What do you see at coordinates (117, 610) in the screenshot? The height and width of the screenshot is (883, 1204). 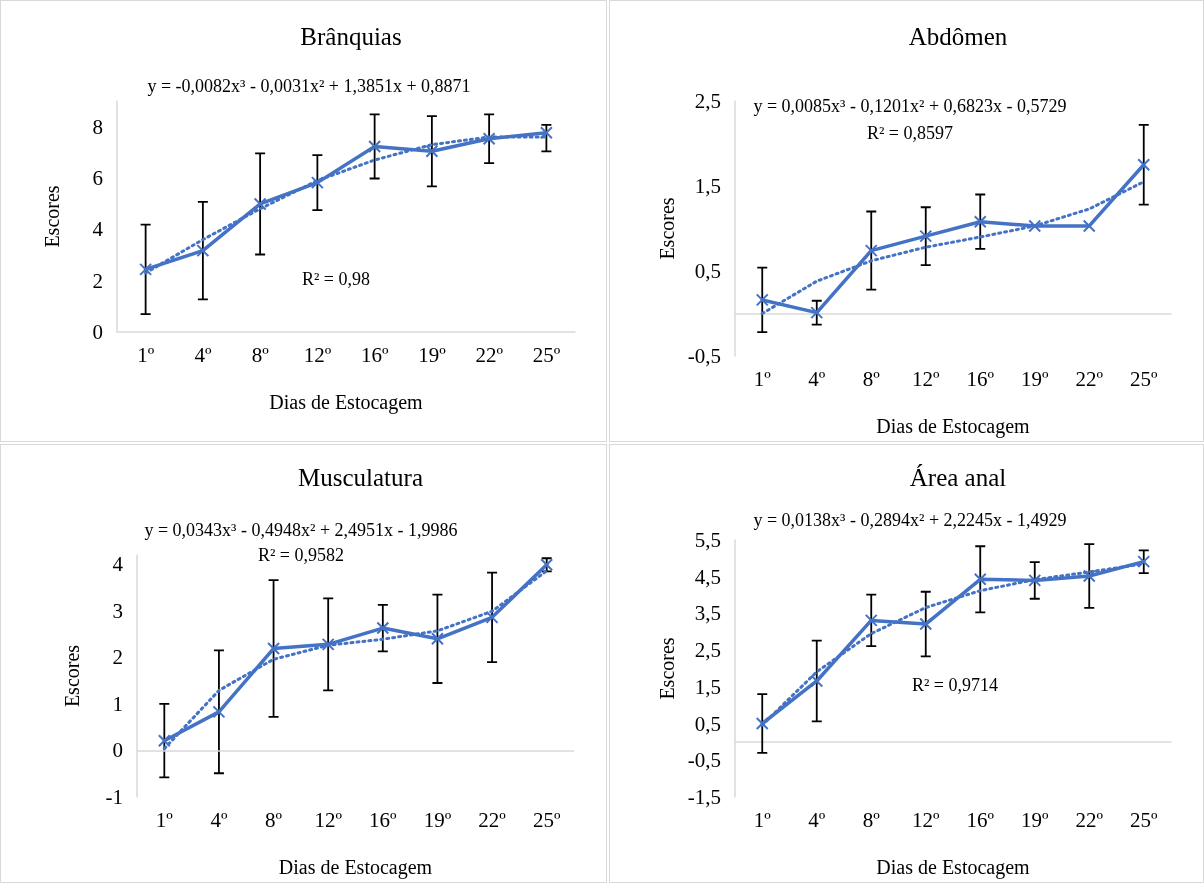 I see `y-tick-label: 3` at bounding box center [117, 610].